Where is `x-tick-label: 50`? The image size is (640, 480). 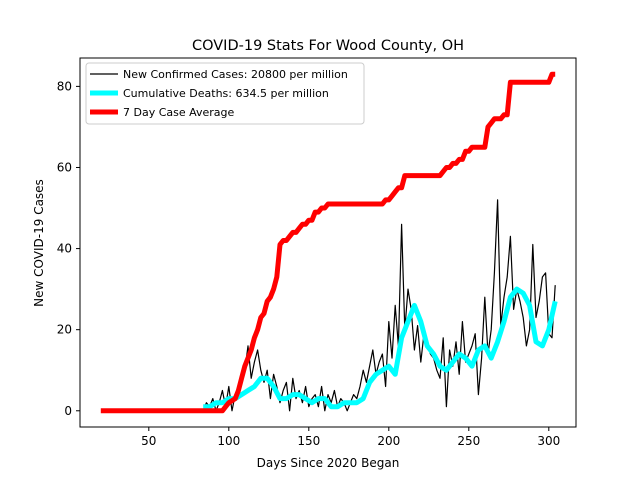
x-tick-label: 50 is located at coordinates (148, 441).